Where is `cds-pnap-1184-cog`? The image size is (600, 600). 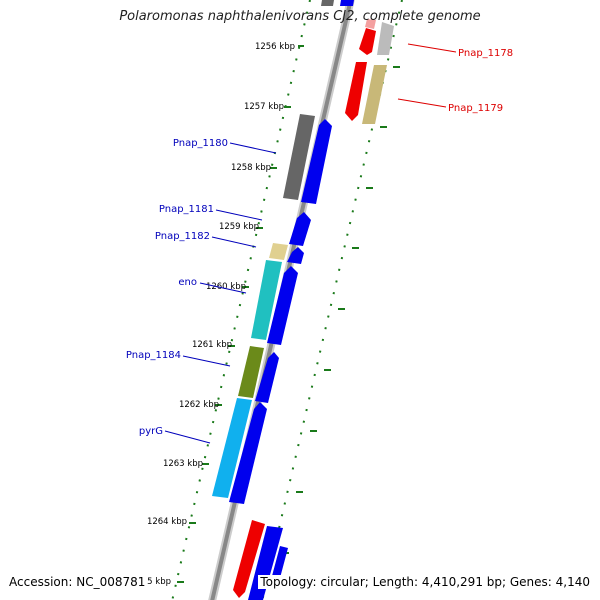 cds-pnap-1184-cog is located at coordinates (251, 372).